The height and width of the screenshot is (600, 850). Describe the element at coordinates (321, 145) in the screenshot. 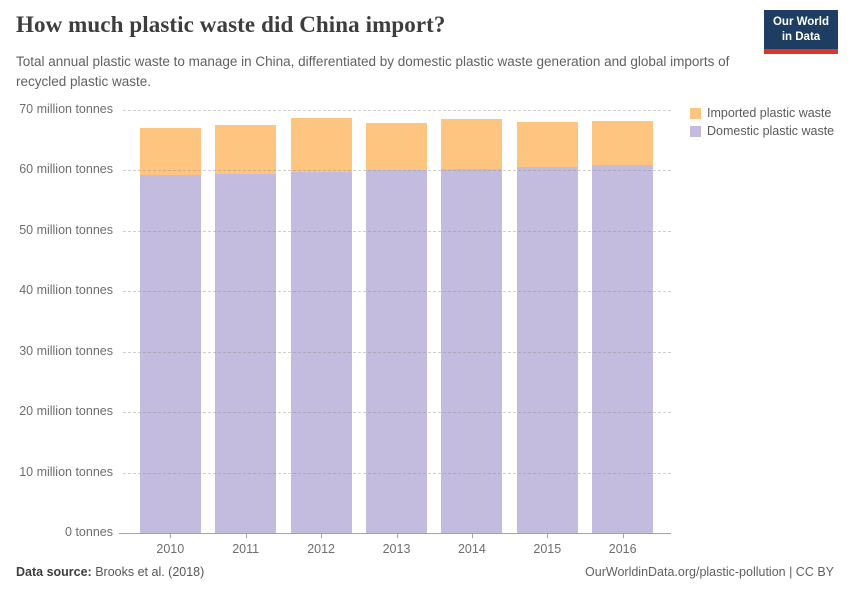

I see `bar-segment-imported-2012` at that location.